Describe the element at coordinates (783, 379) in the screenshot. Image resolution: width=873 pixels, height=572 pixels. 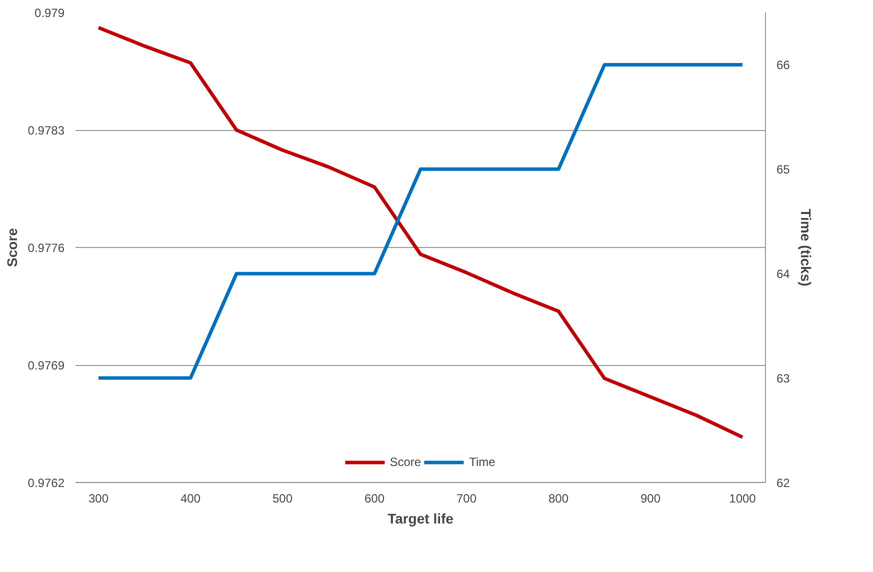
I see `y2-tick-label: 63` at that location.